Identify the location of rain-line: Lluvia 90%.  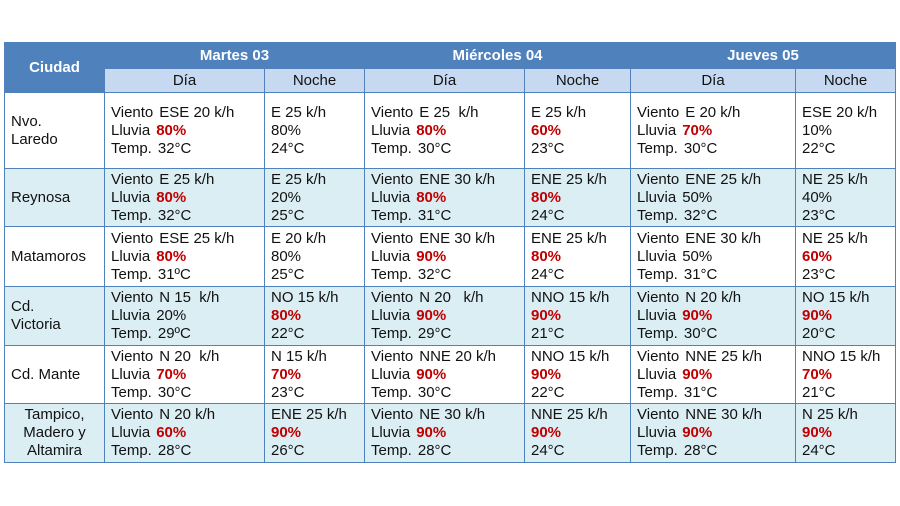
(713, 316).